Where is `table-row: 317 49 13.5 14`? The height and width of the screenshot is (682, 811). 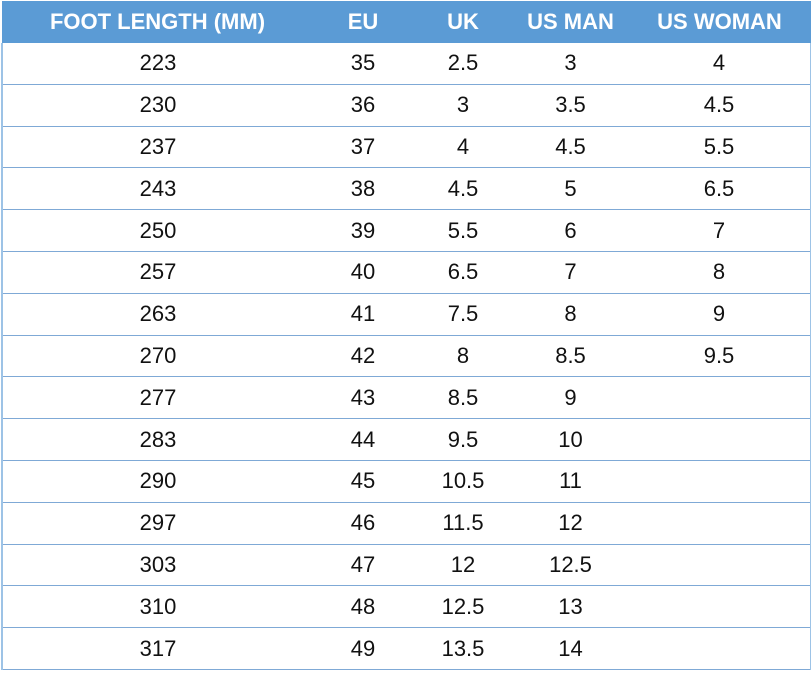
table-row: 317 49 13.5 14 is located at coordinates (406, 648).